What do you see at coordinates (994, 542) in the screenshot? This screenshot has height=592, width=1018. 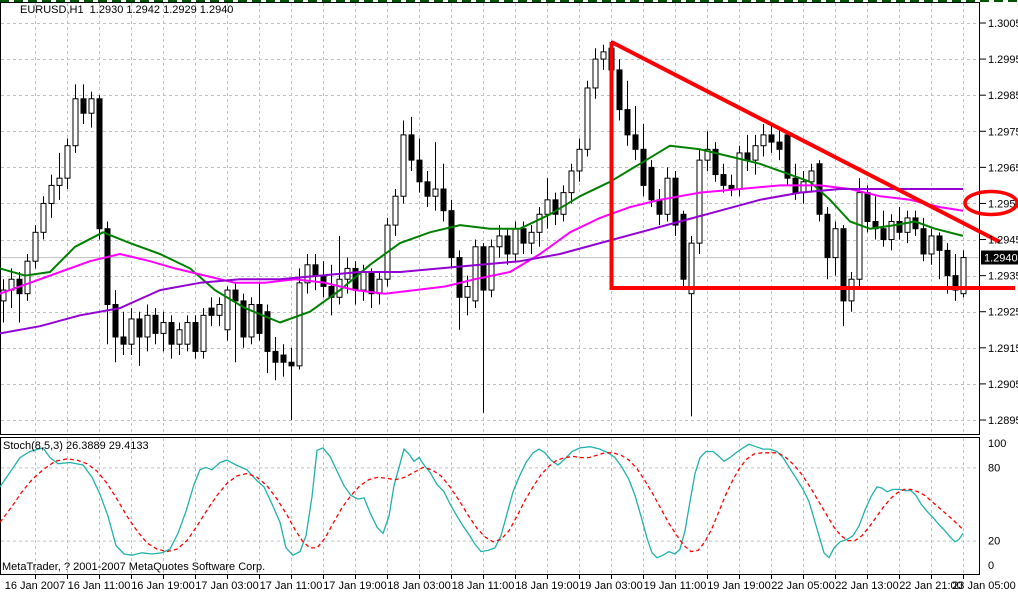 I see `stoch-axis-label: 20` at bounding box center [994, 542].